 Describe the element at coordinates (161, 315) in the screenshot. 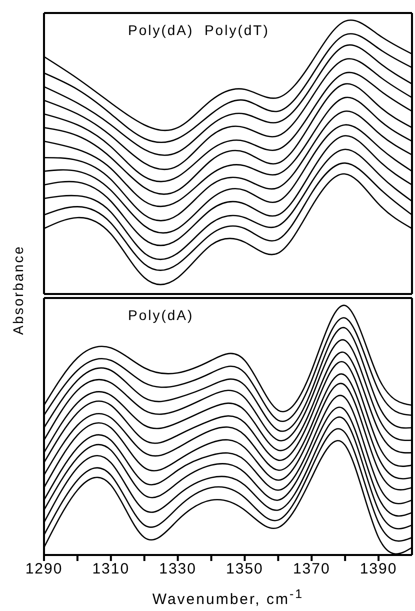

I see `chart-title: Poly(dA)` at that location.